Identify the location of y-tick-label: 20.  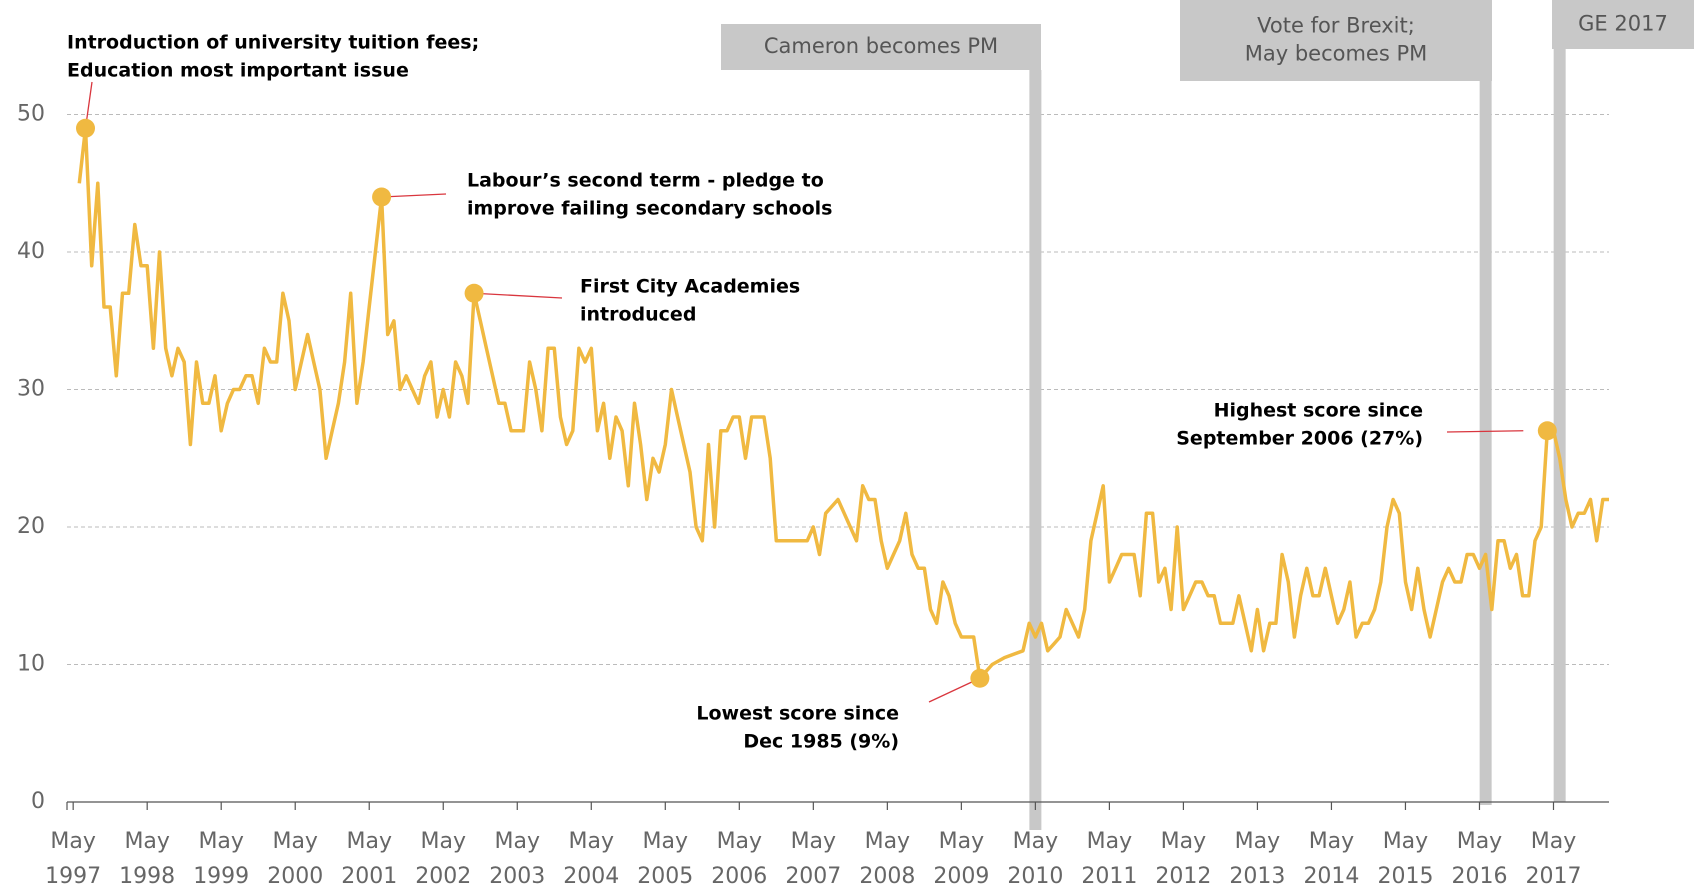
(31, 526).